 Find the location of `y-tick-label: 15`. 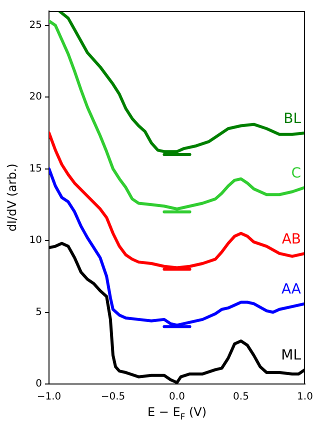

y-tick-label: 15 is located at coordinates (35, 168).